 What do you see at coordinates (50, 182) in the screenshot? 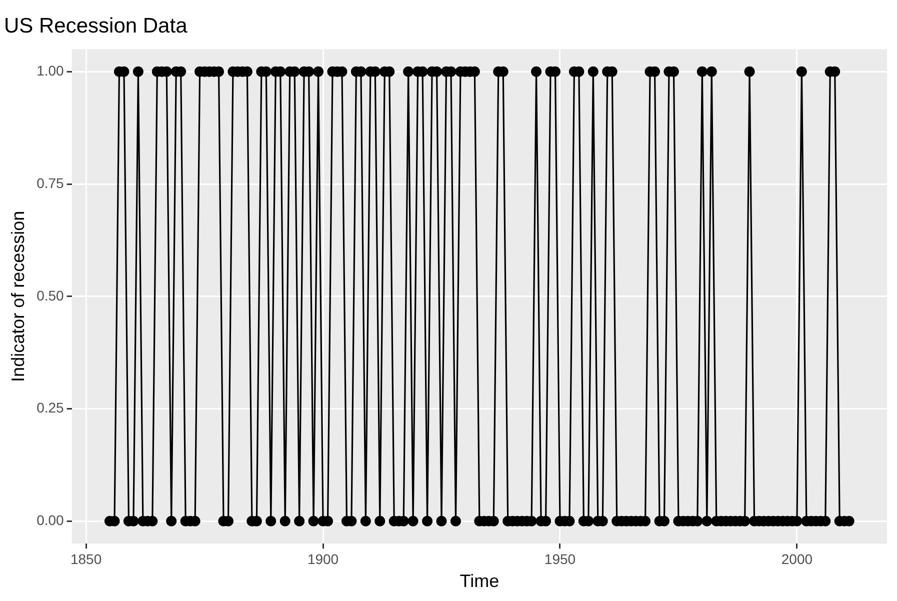
I see `y-tick-label: 0.75` at bounding box center [50, 182].